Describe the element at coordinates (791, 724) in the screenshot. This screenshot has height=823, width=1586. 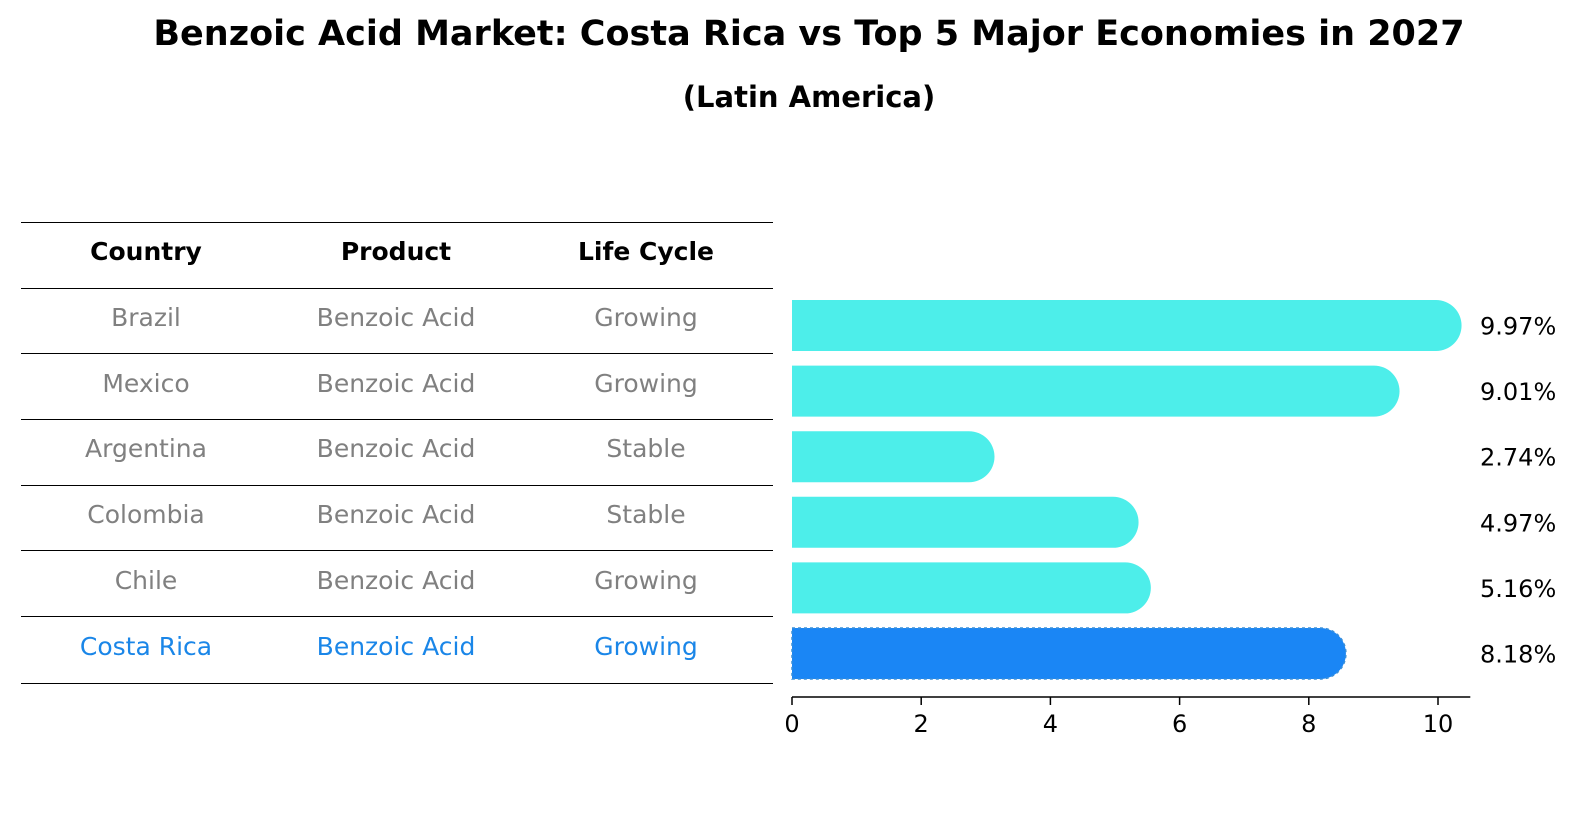
I see `x-tick-label: 0` at that location.